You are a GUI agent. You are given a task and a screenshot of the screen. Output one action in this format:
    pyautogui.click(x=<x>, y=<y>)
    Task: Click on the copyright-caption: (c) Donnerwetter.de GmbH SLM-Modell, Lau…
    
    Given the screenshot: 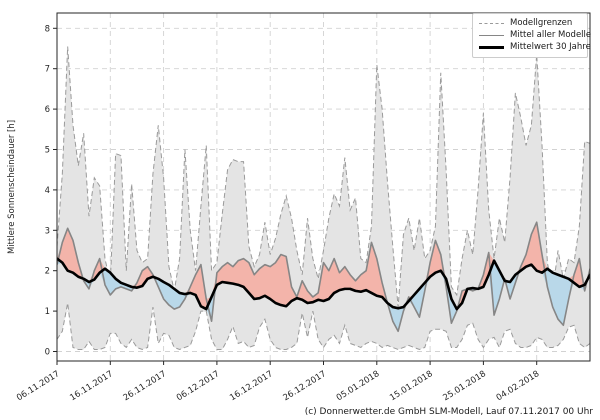 What is the action you would take?
    pyautogui.click(x=448, y=412)
    